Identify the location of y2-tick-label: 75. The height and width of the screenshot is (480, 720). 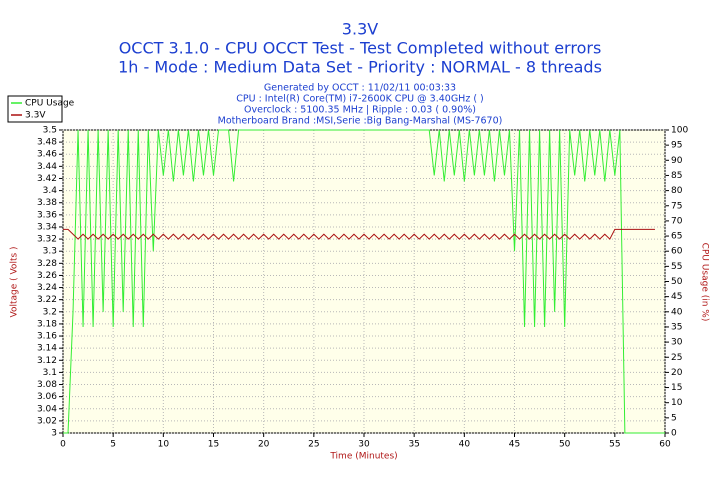
(676, 206).